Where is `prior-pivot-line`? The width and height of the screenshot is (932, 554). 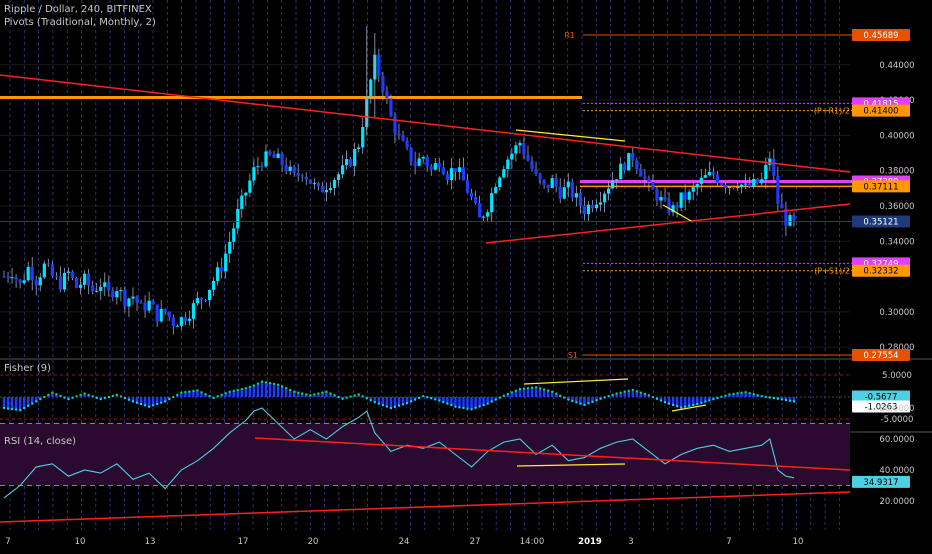 prior-pivot-line is located at coordinates (291, 97).